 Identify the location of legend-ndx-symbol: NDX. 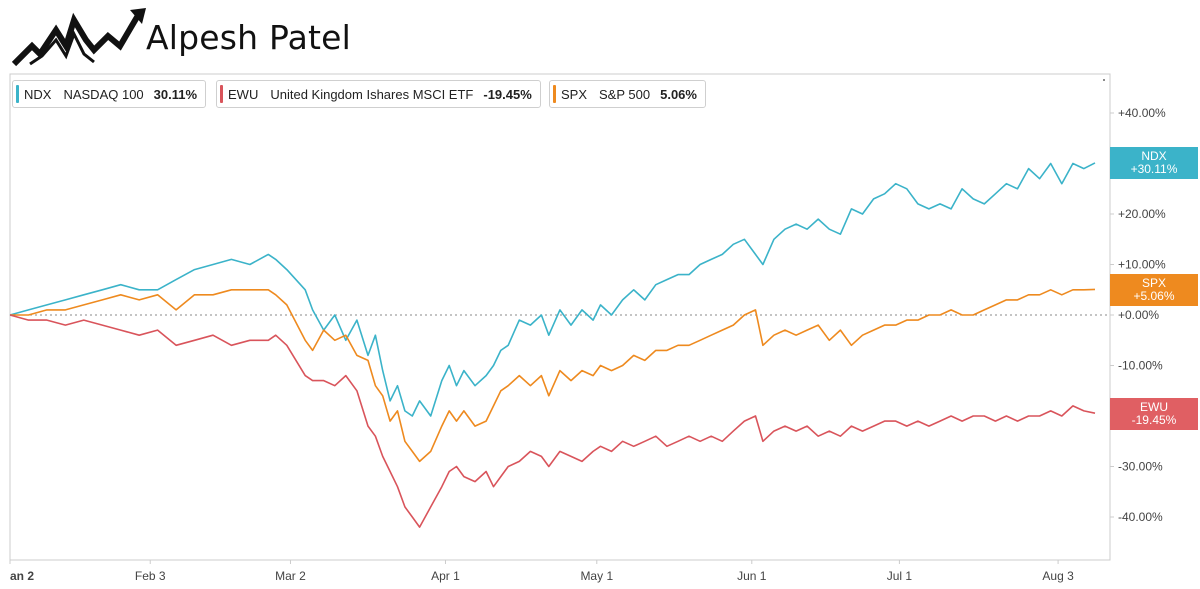
(38, 94).